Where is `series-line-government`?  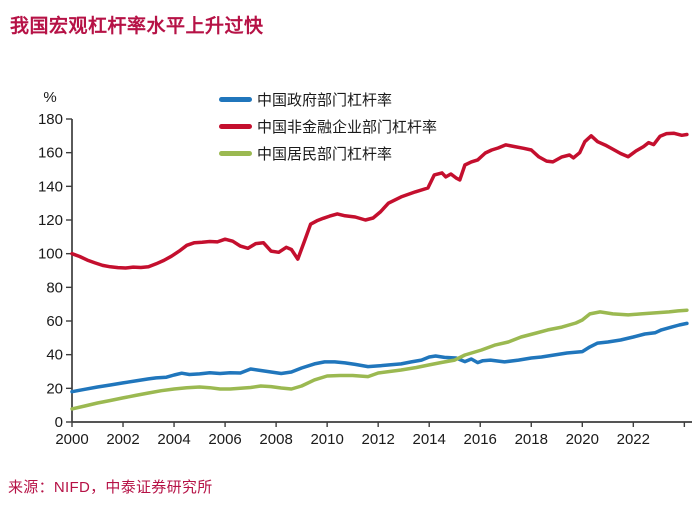 series-line-government is located at coordinates (379, 357).